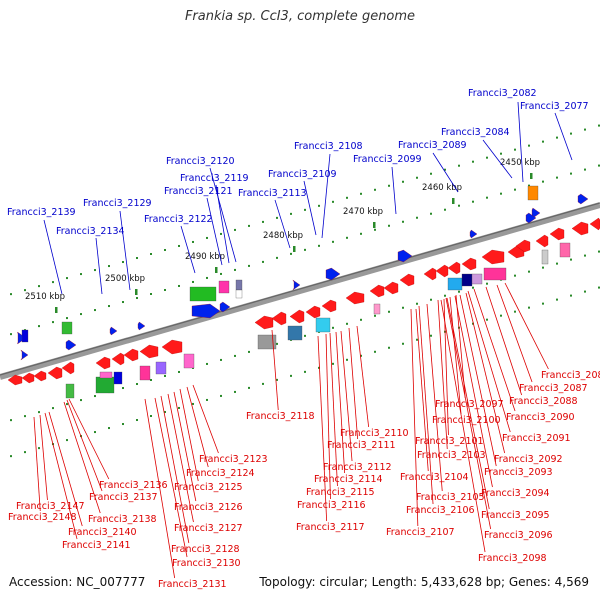 The image size is (600, 600). I want to click on lower-gene-label: Francci3_2130, so click(206, 563).